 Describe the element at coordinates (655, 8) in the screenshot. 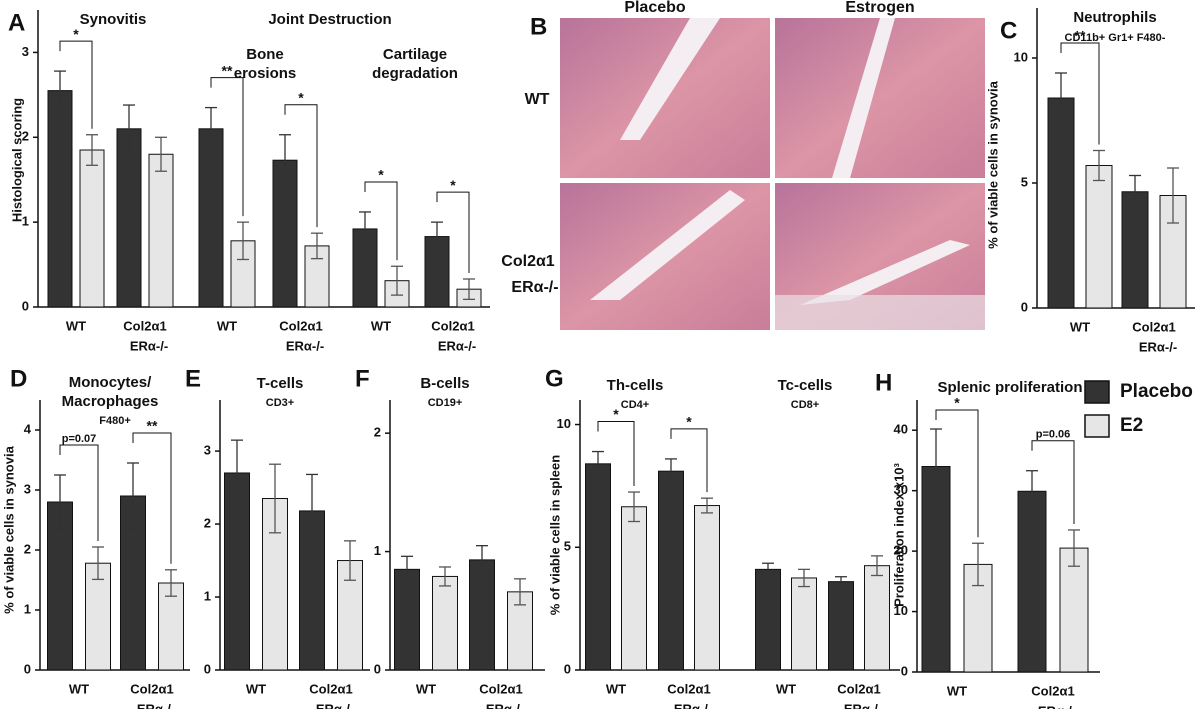

I see `column-label: Placebo` at that location.